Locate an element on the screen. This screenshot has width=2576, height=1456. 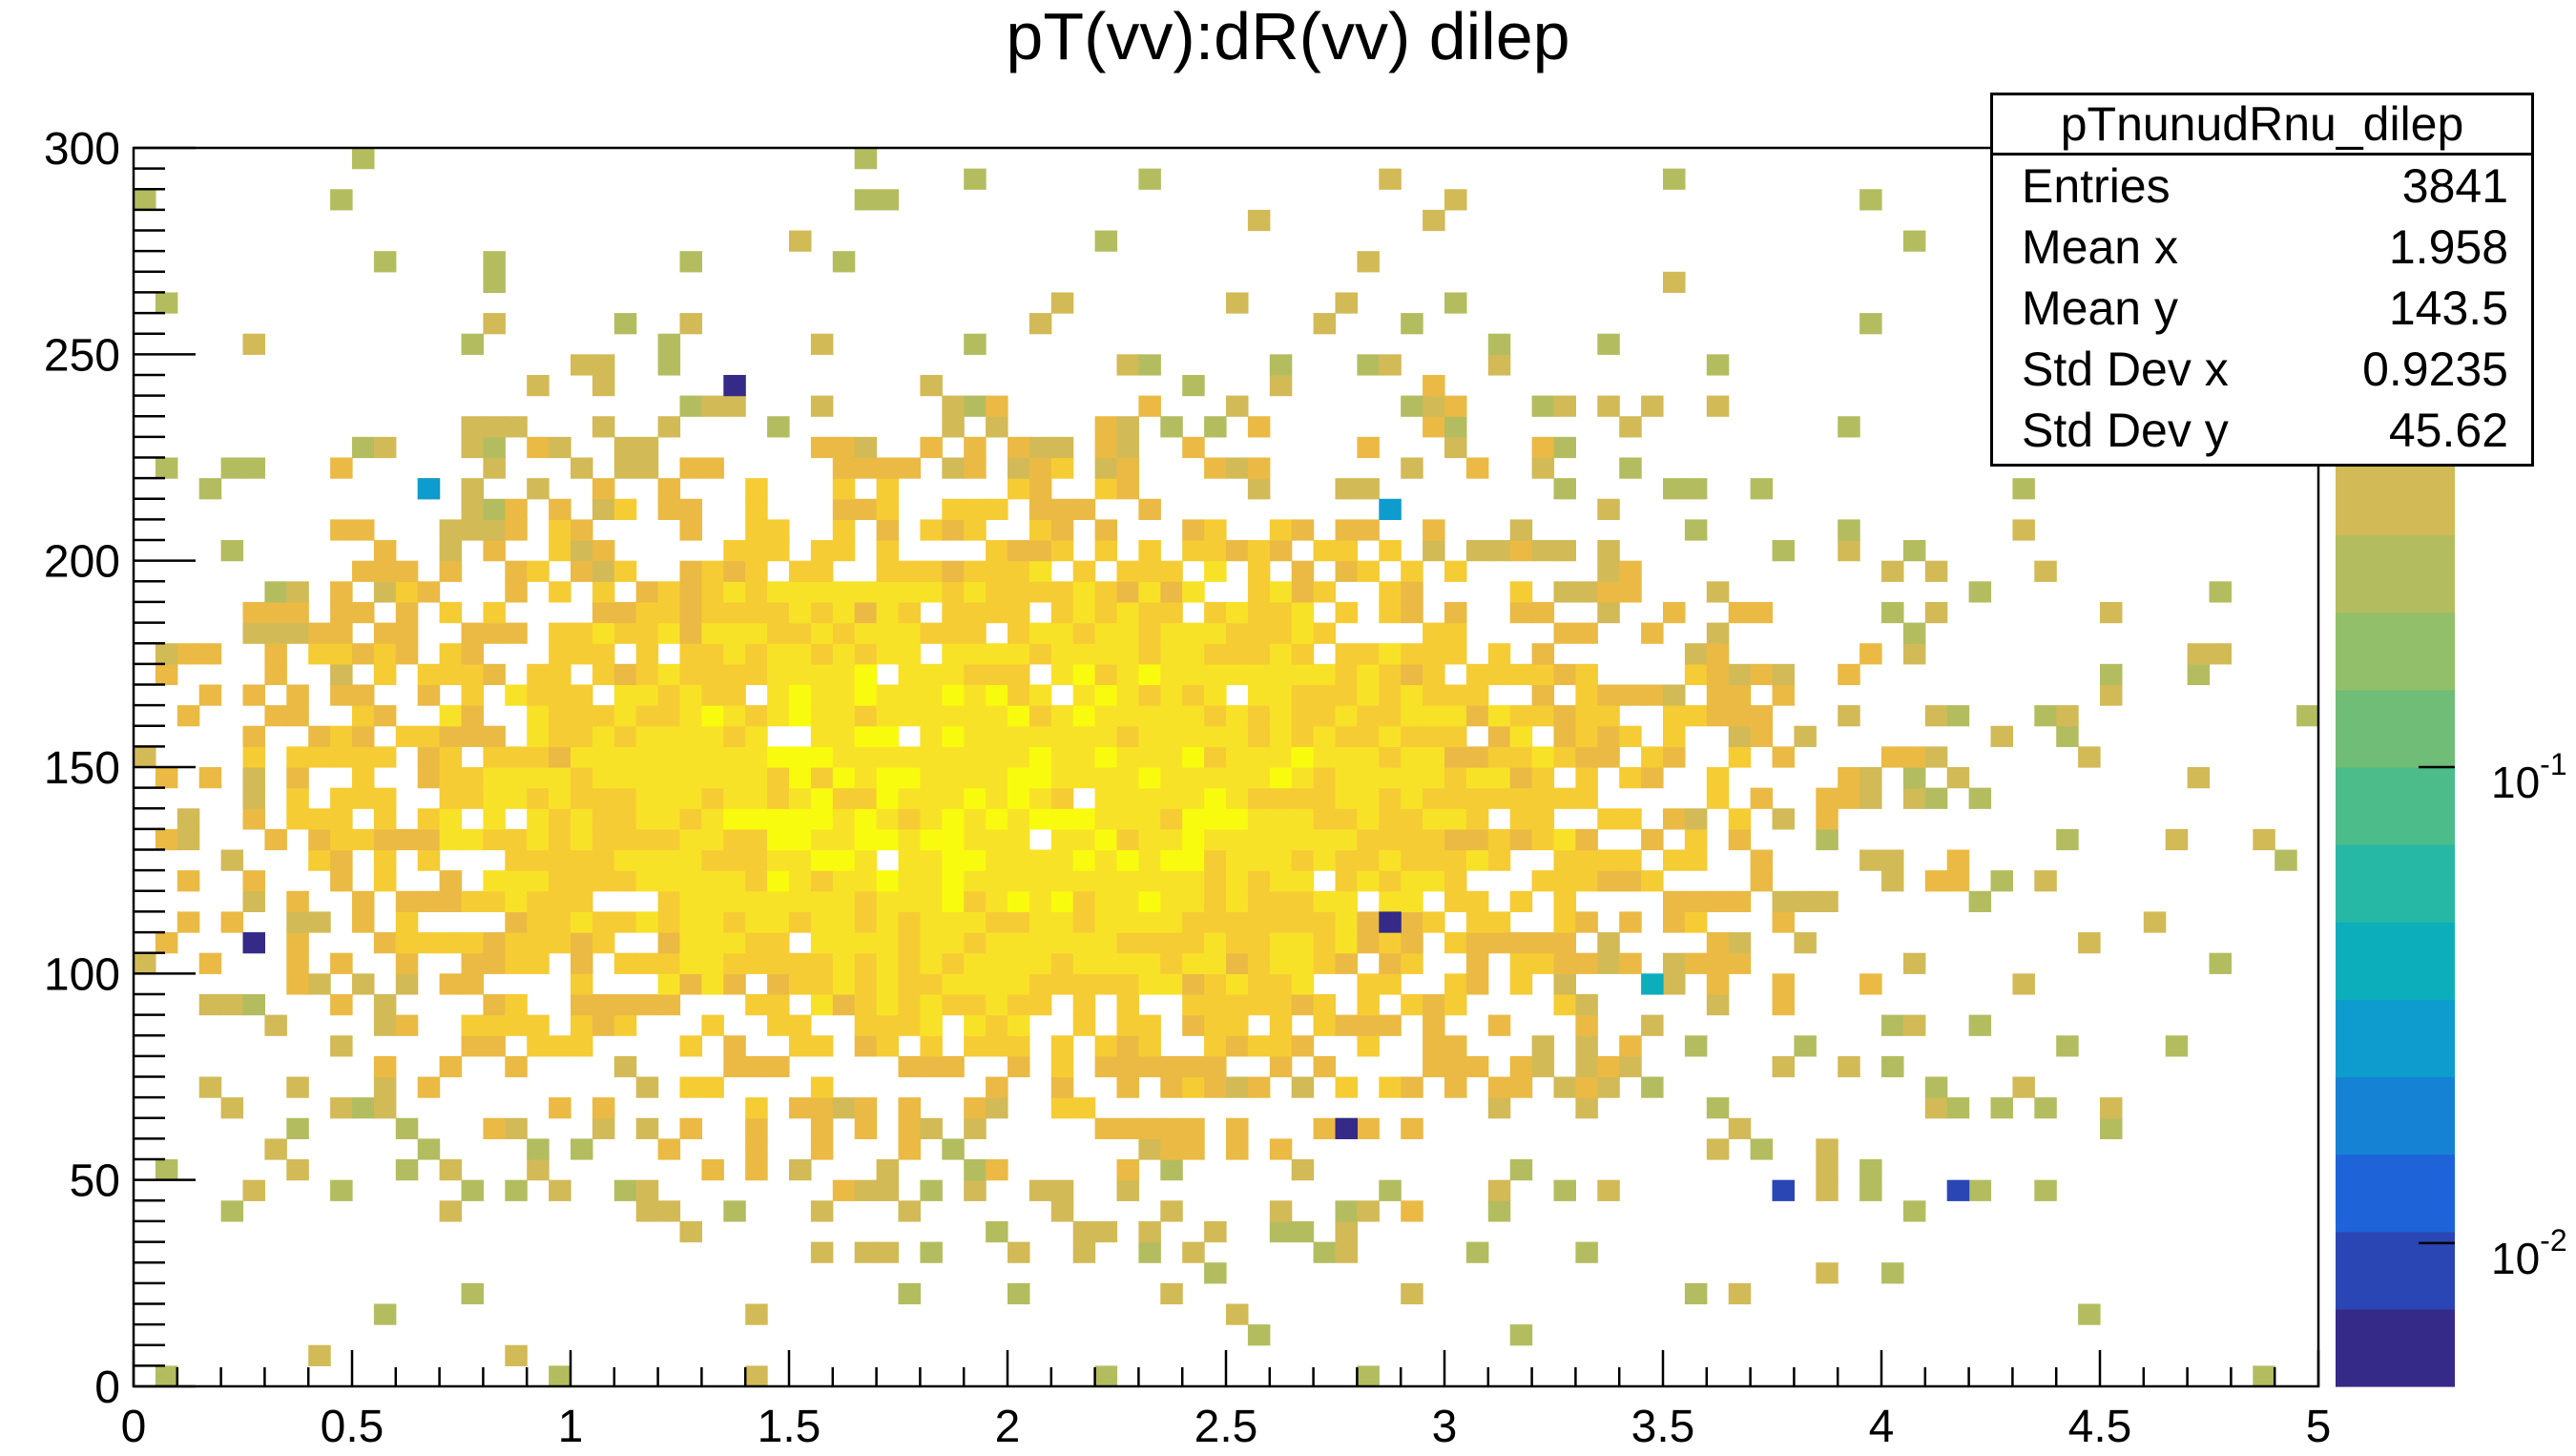
y-tick-label: 250 is located at coordinates (82, 356).